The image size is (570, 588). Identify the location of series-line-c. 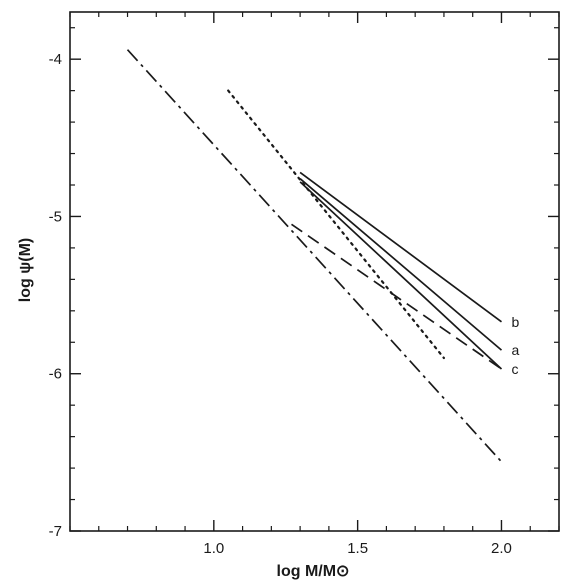
(401, 275).